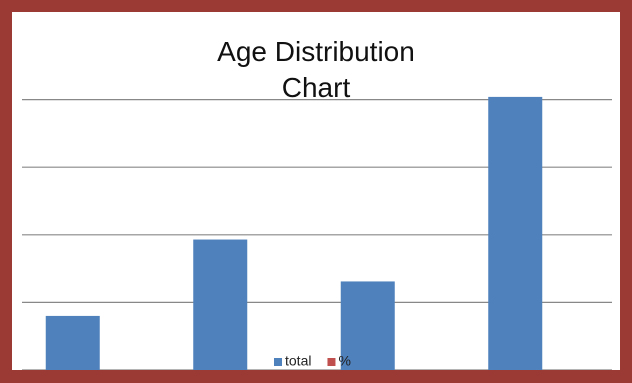 Image resolution: width=632 pixels, height=383 pixels. Describe the element at coordinates (316, 69) in the screenshot. I see `chart-title: Age Distribution Chart` at that location.